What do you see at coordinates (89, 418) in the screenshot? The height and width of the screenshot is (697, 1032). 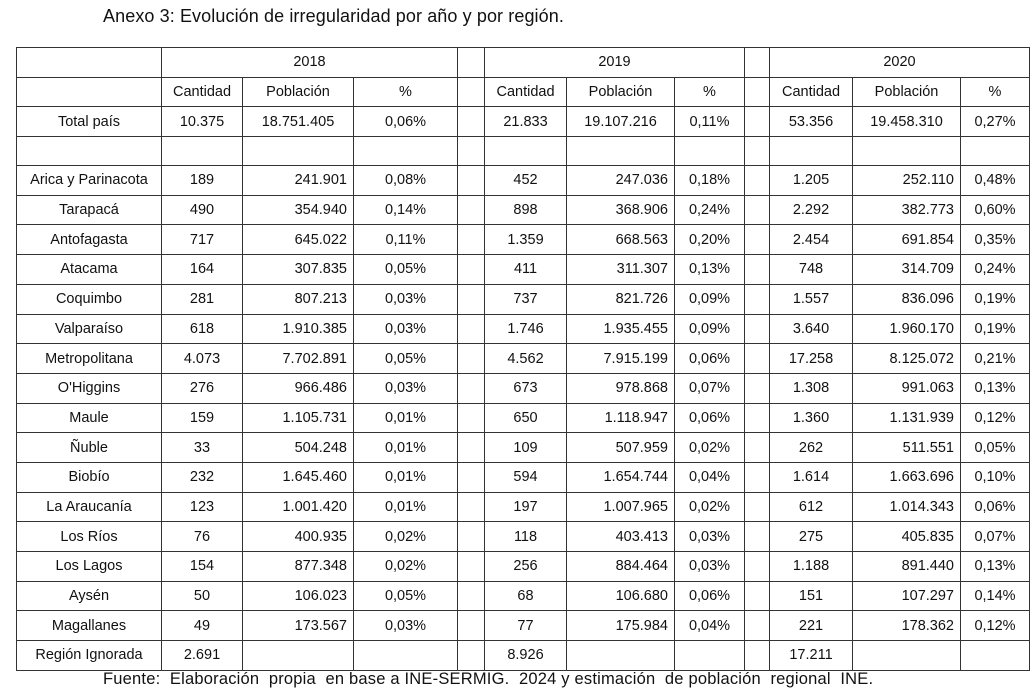 I see `region-name: Maule` at bounding box center [89, 418].